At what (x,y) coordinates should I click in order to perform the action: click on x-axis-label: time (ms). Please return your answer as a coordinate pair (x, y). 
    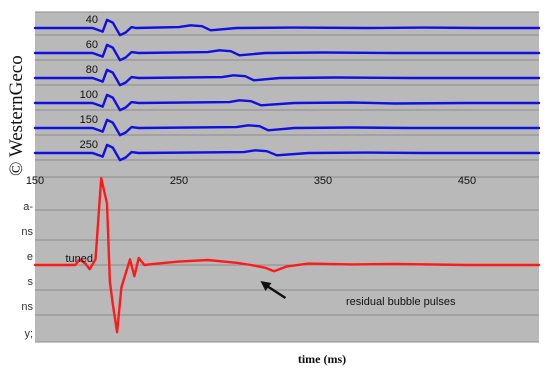
    Looking at the image, I should click on (322, 359).